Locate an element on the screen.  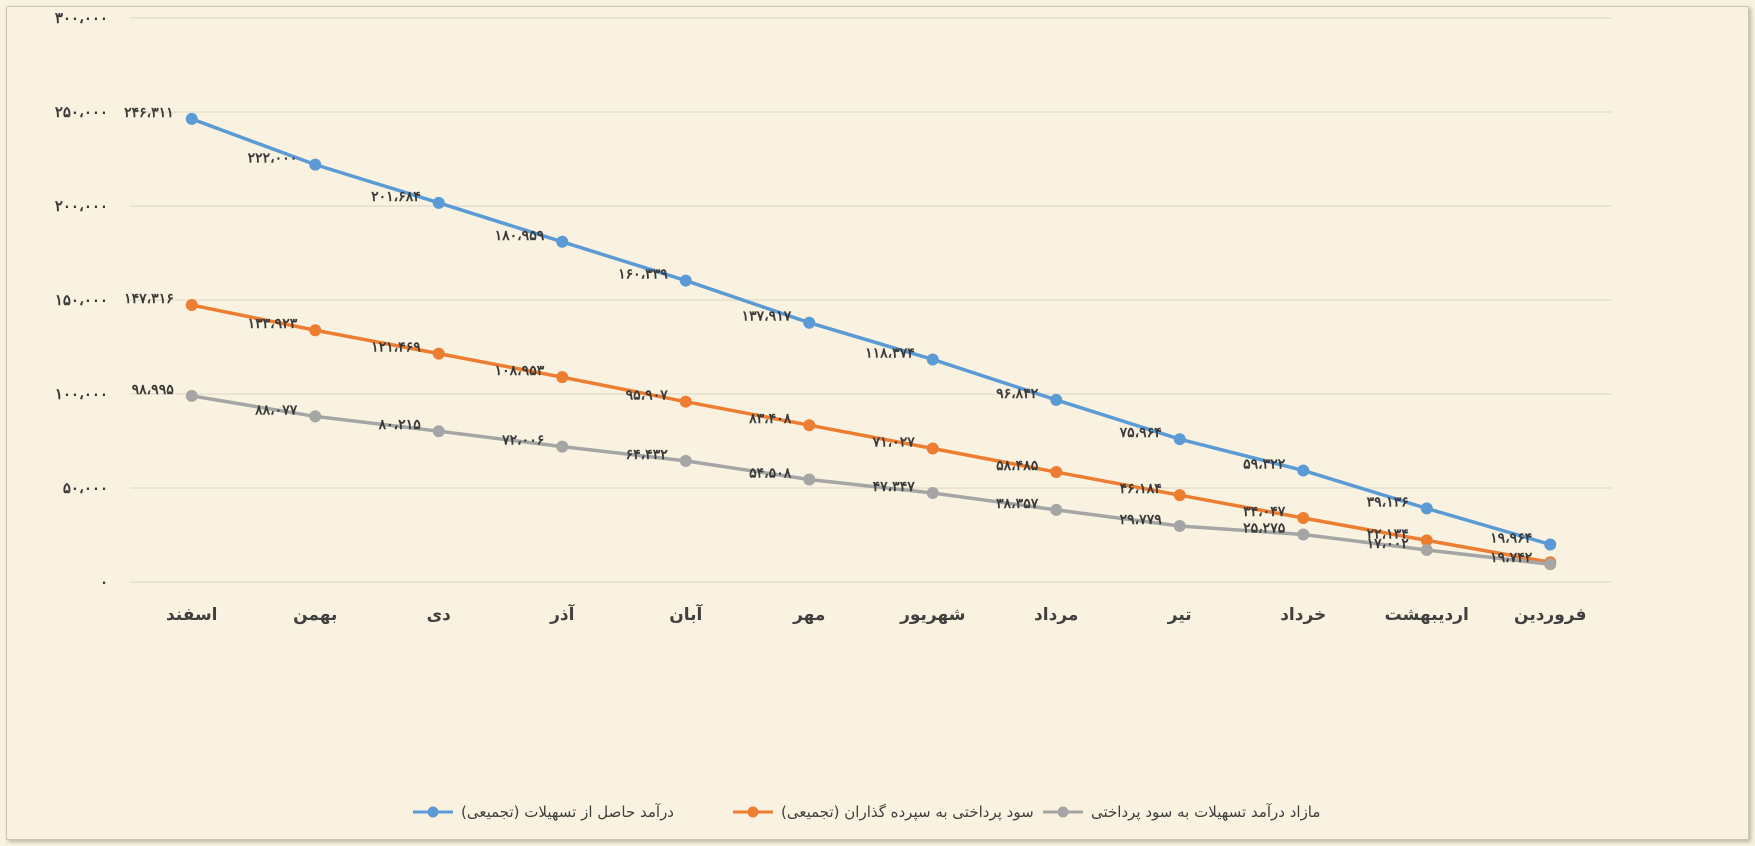
x-category-label: فروردین is located at coordinates (1550, 615).